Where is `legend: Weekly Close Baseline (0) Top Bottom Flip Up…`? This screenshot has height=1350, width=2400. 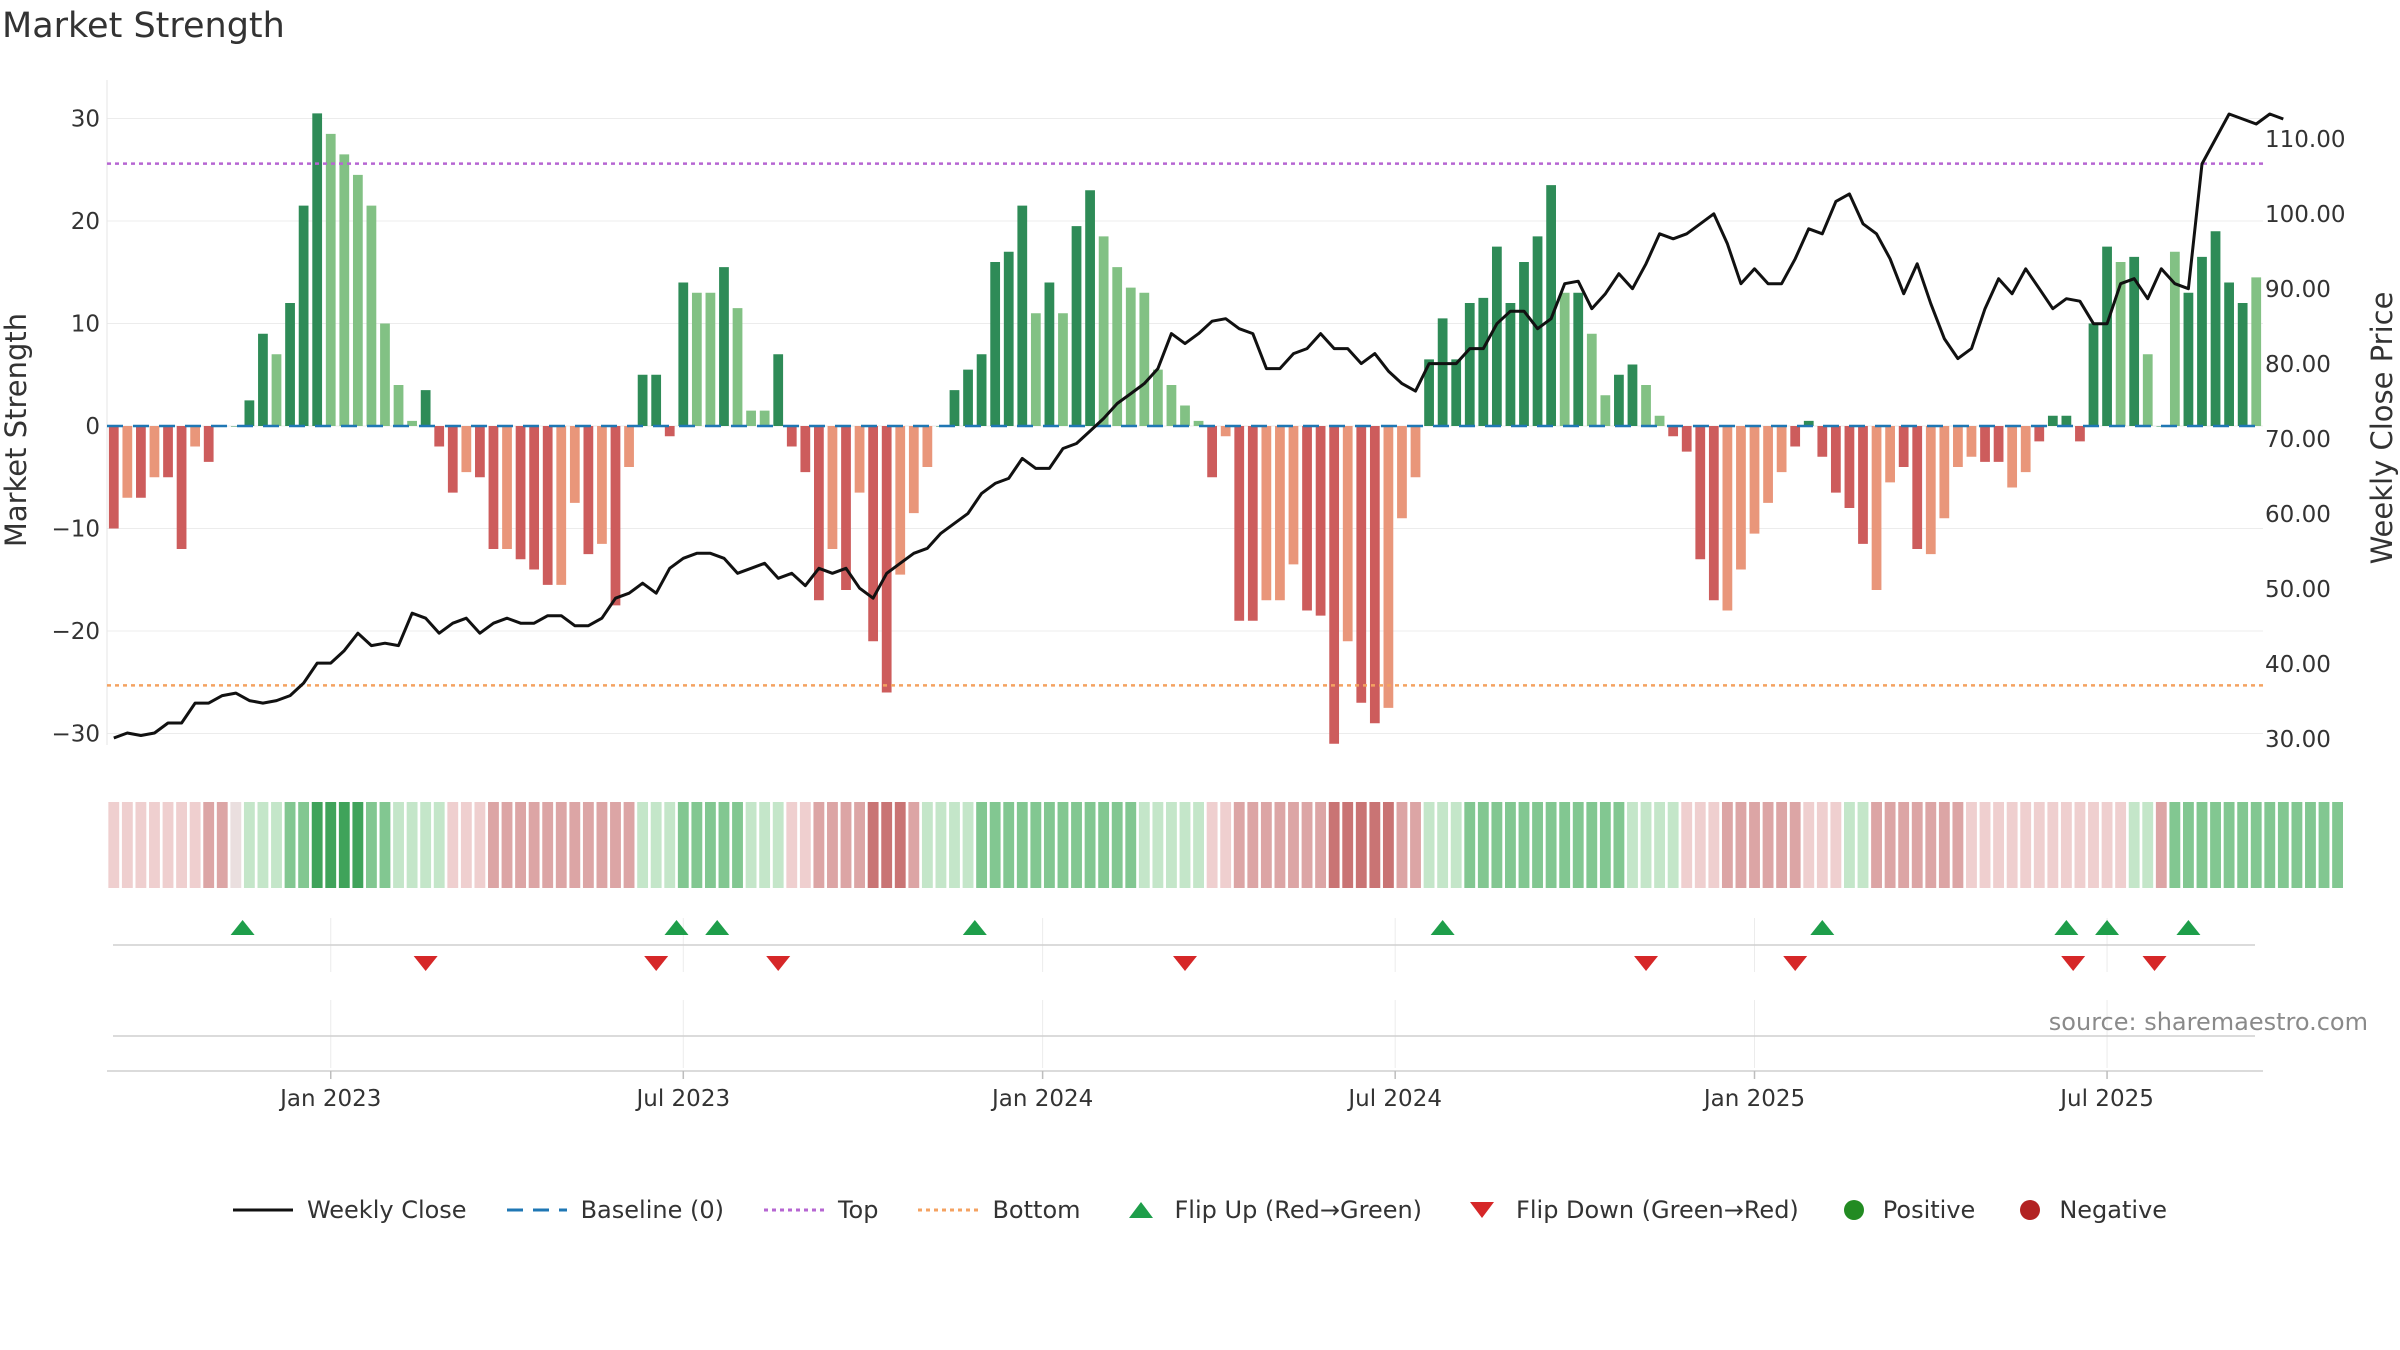 legend: Weekly Close Baseline (0) Top Bottom Flip Up… is located at coordinates (1200, 1210).